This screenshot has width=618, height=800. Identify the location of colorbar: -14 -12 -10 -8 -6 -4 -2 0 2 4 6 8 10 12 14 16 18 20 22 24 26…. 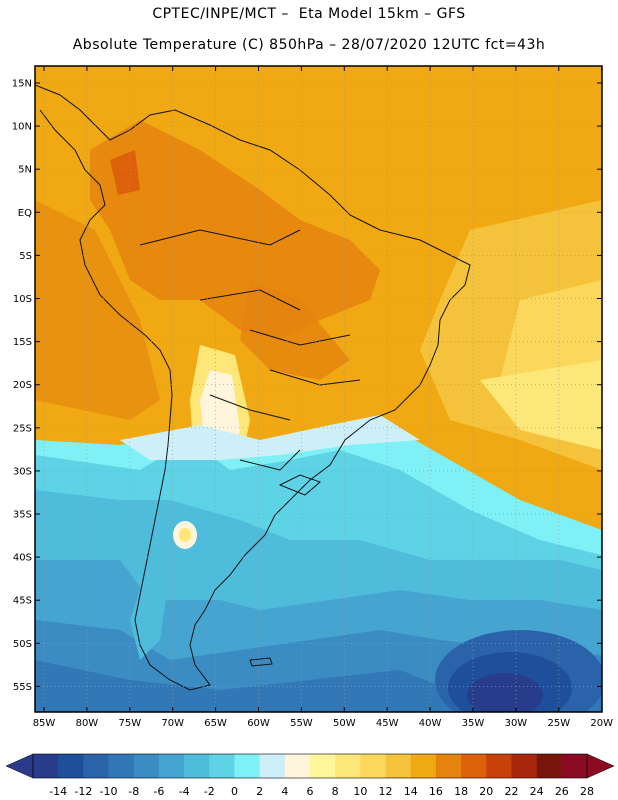
(310, 775).